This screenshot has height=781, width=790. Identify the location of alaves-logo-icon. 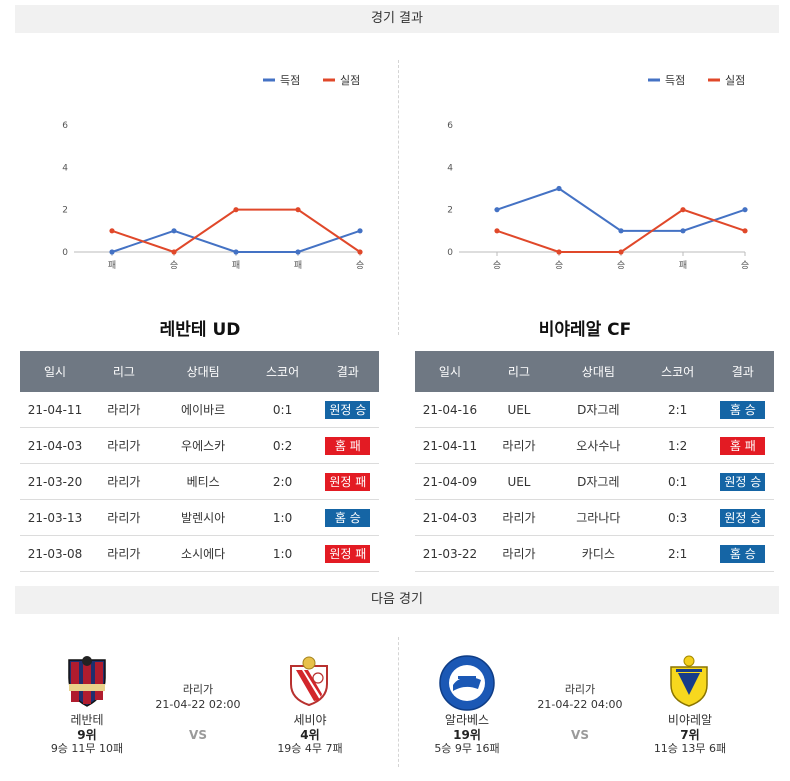
(467, 683).